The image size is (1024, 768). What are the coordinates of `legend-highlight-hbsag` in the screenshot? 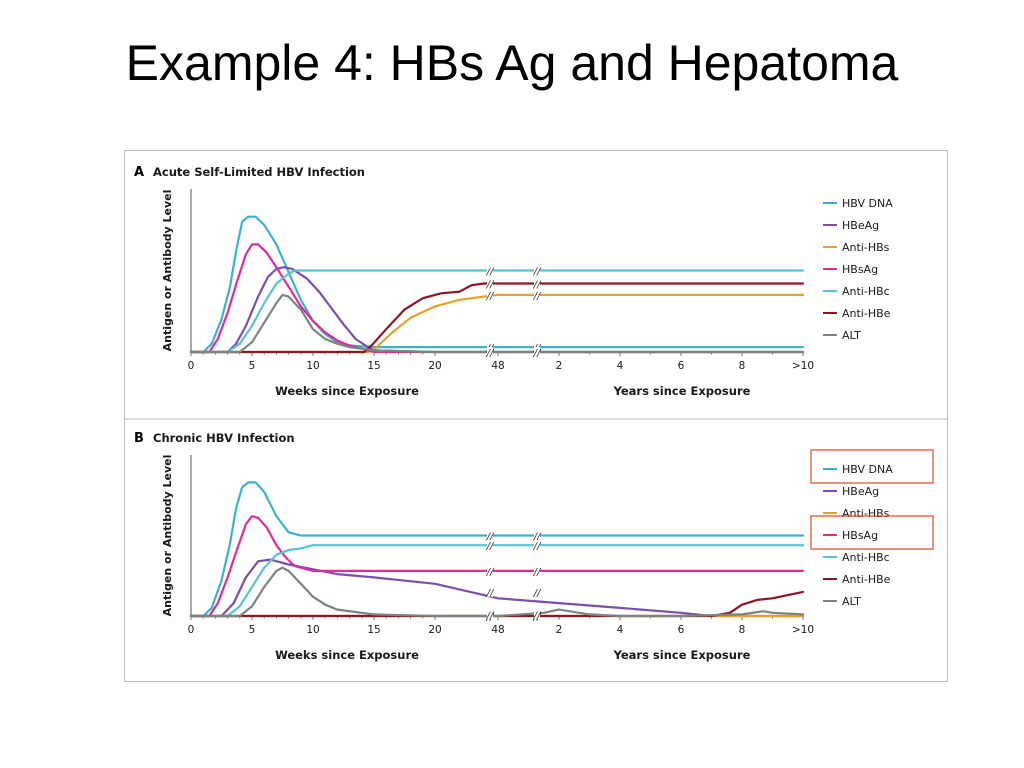 It's located at (872, 532).